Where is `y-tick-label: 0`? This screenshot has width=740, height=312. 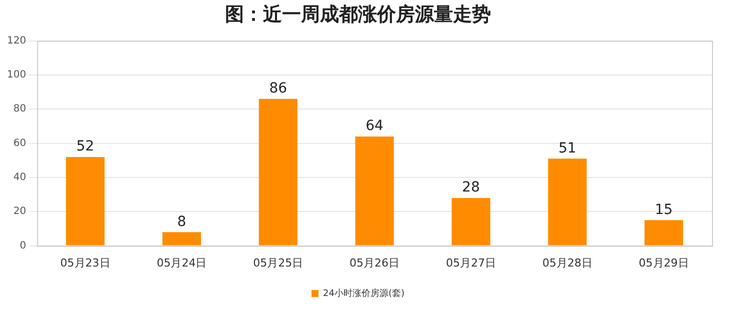
y-tick-label: 0 is located at coordinates (23, 246).